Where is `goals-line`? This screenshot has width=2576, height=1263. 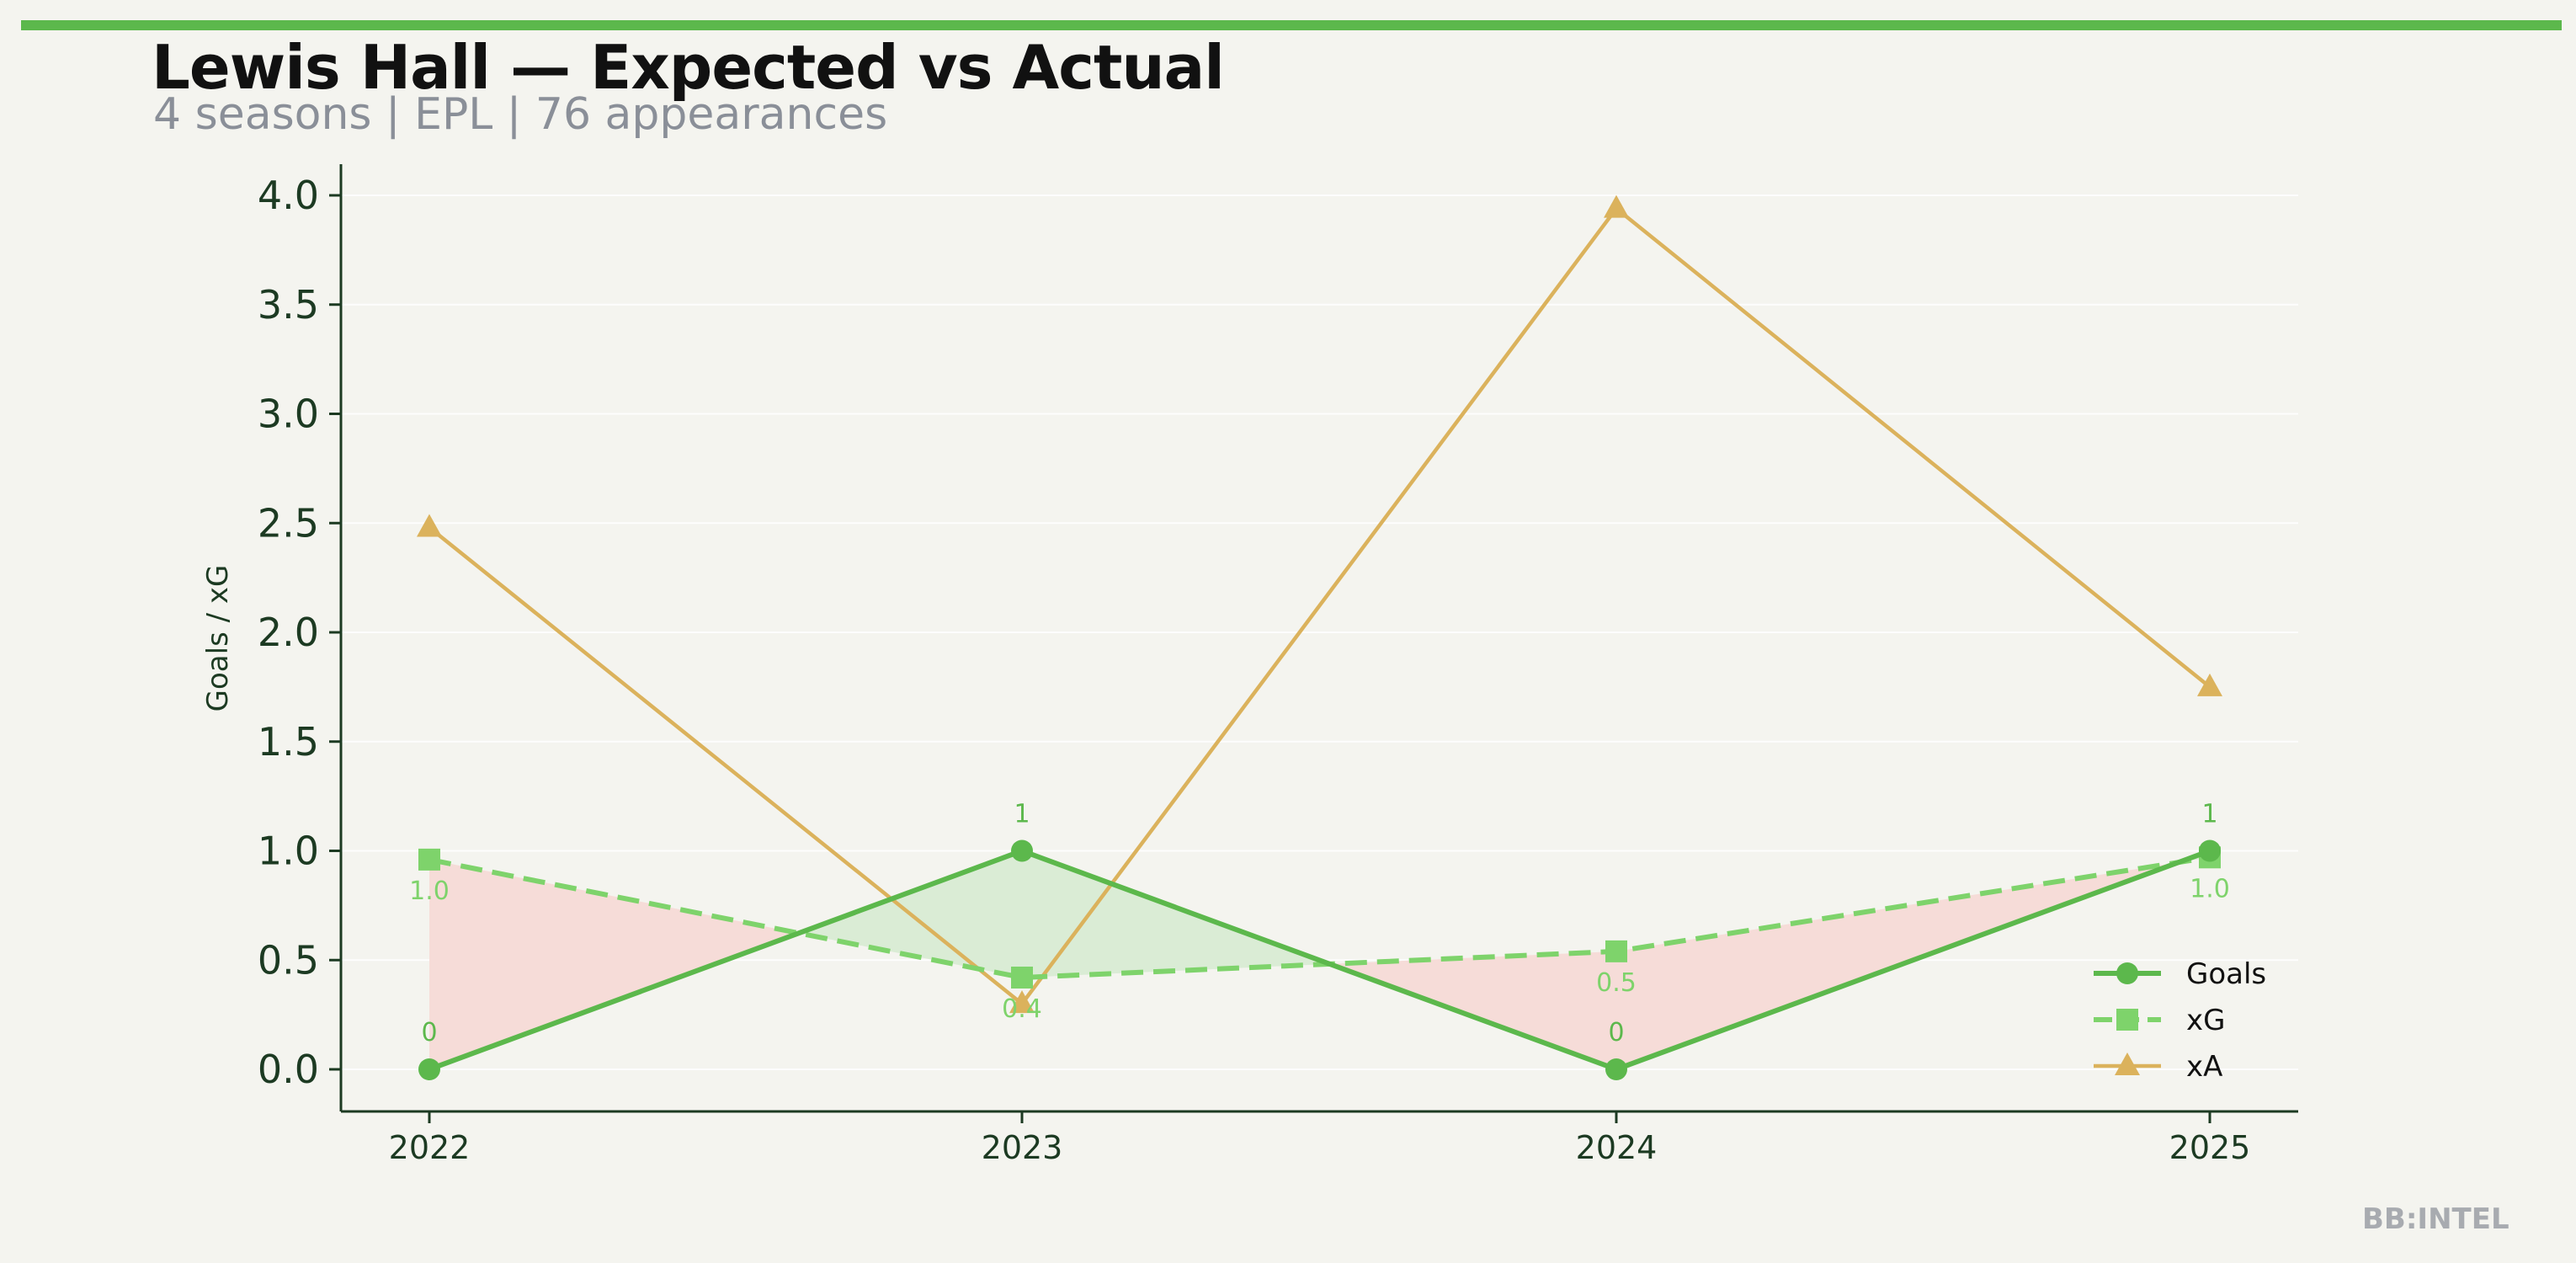 goals-line is located at coordinates (1320, 960).